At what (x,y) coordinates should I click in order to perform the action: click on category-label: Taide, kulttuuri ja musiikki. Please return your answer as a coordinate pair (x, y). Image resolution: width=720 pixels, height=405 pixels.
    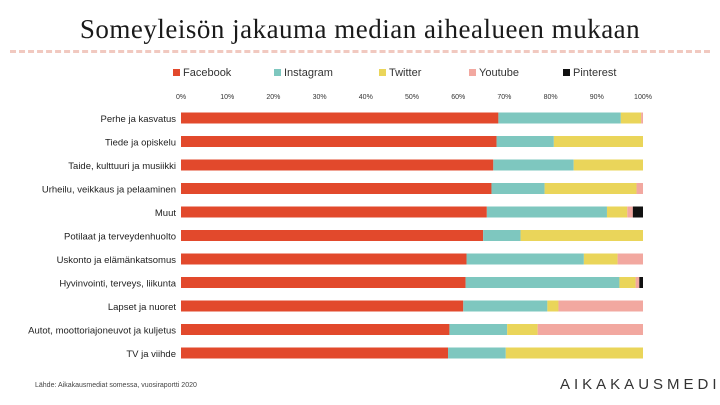
    Looking at the image, I should click on (122, 166).